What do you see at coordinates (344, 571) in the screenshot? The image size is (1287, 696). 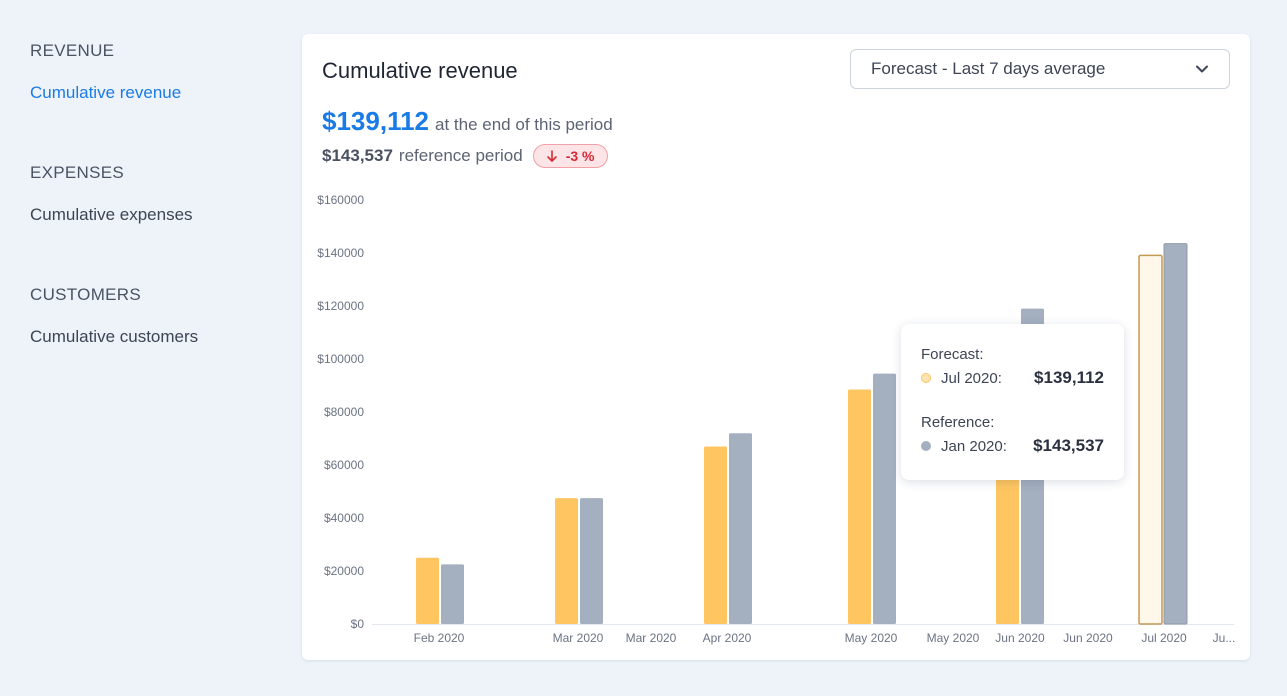 I see `y-tick-label: $20000` at bounding box center [344, 571].